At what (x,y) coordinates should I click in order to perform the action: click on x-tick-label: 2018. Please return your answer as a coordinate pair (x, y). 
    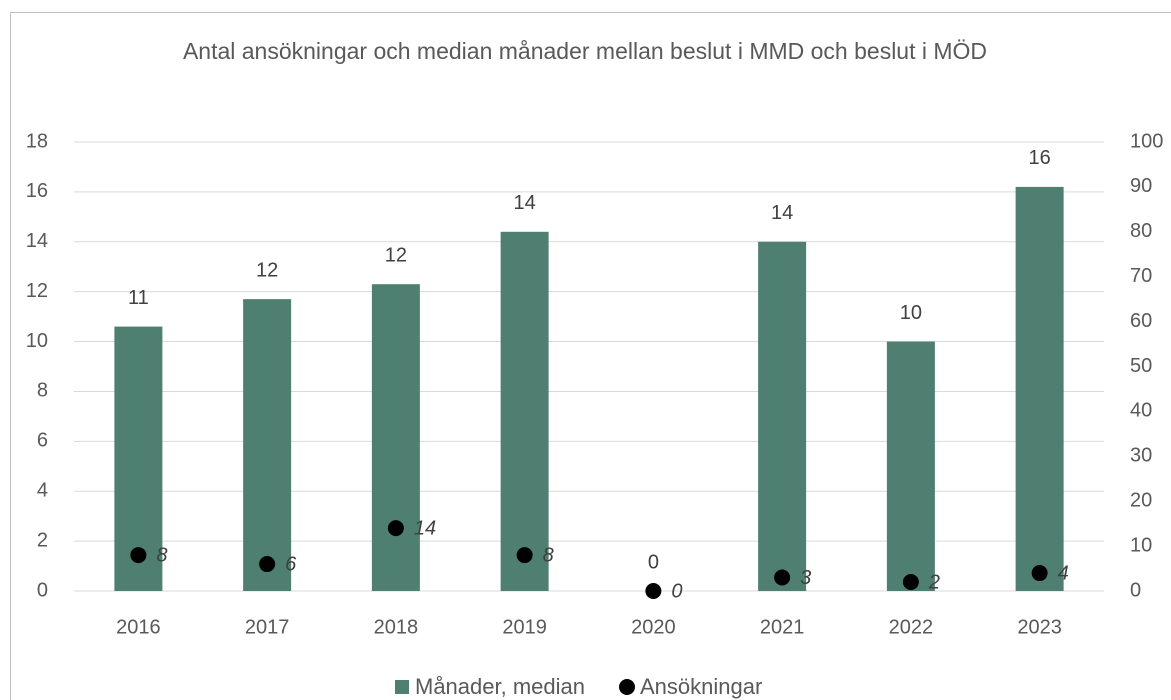
    Looking at the image, I should click on (396, 627).